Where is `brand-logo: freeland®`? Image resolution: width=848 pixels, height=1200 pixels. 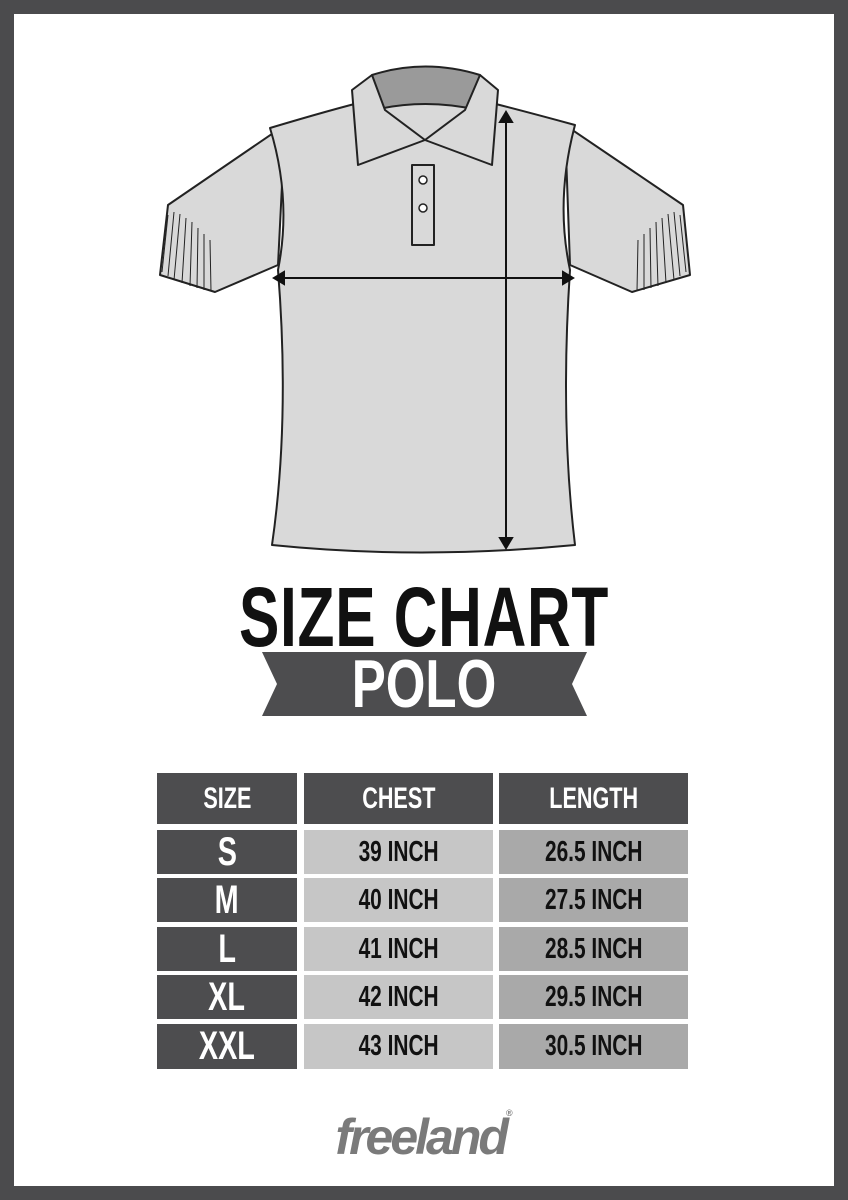 brand-logo: freeland® is located at coordinates (424, 1137).